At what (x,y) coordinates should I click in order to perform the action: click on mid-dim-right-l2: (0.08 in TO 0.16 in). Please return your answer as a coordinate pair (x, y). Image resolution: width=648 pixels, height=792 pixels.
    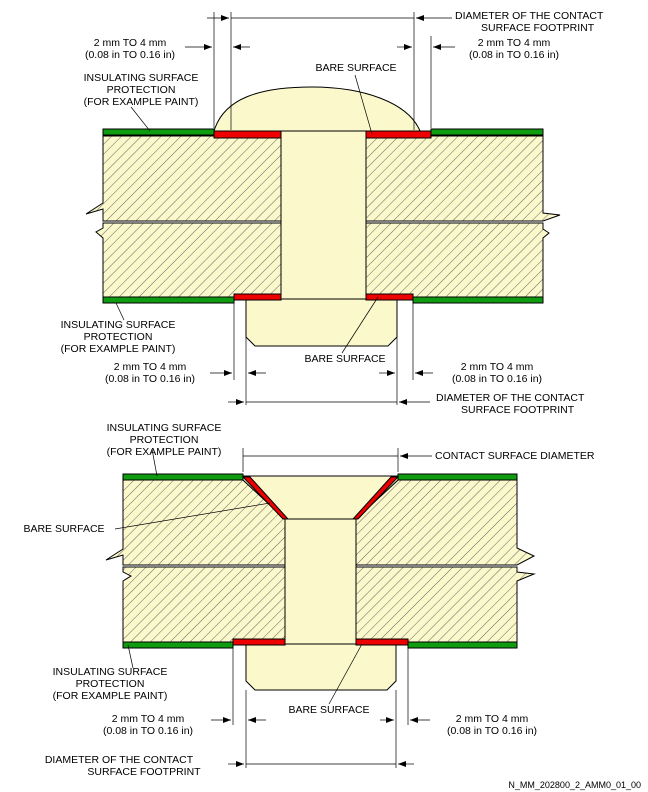
    Looking at the image, I should click on (497, 379).